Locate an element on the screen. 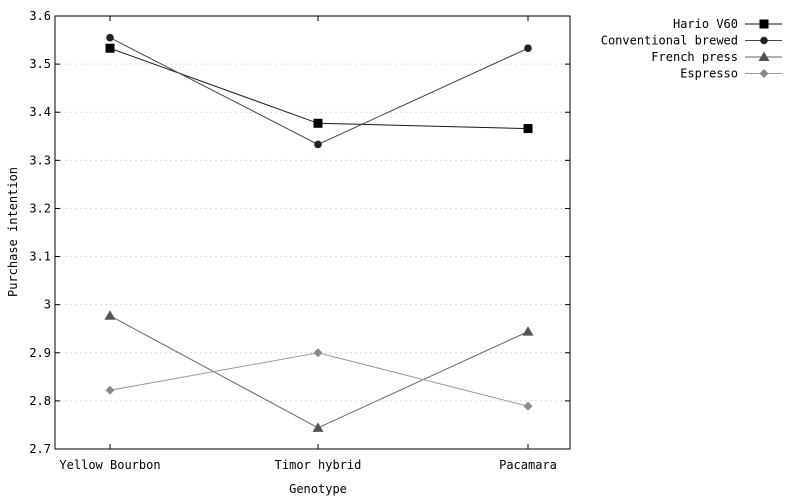  legend-label: Hario V60 is located at coordinates (705, 24).